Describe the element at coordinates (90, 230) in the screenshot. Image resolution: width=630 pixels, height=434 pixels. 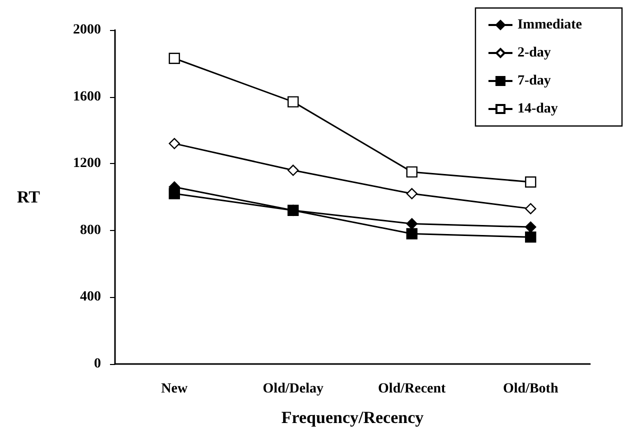
I see `y-tick-label: 800` at that location.